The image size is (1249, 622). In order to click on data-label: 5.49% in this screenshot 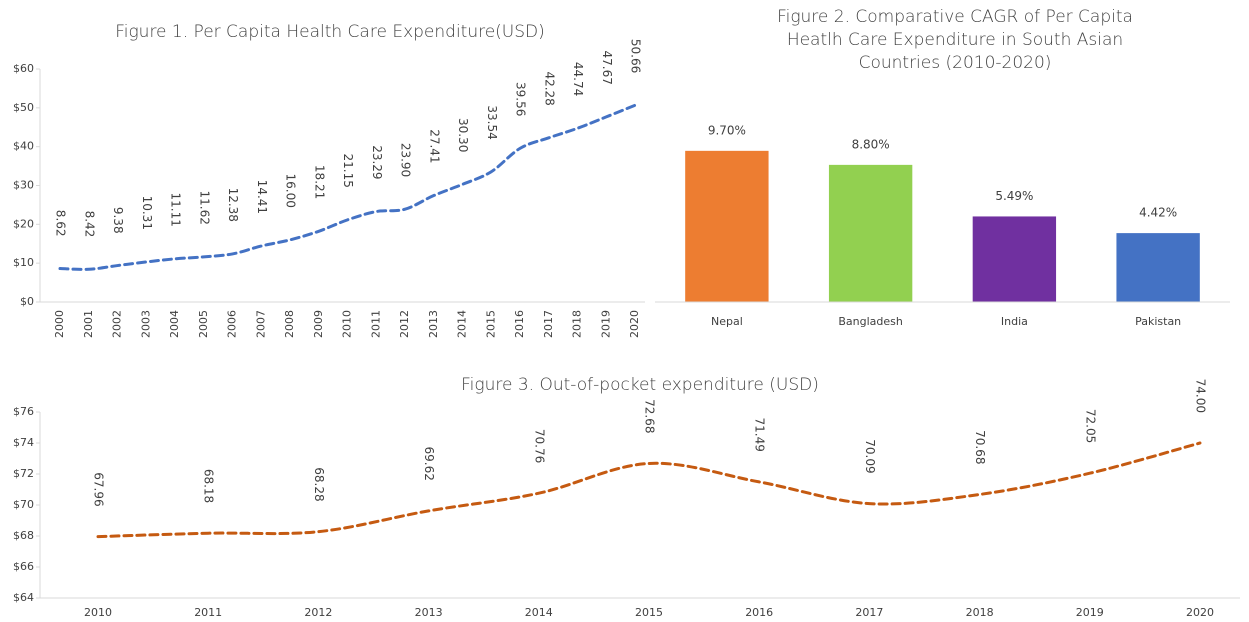, I will do `click(1014, 196)`.